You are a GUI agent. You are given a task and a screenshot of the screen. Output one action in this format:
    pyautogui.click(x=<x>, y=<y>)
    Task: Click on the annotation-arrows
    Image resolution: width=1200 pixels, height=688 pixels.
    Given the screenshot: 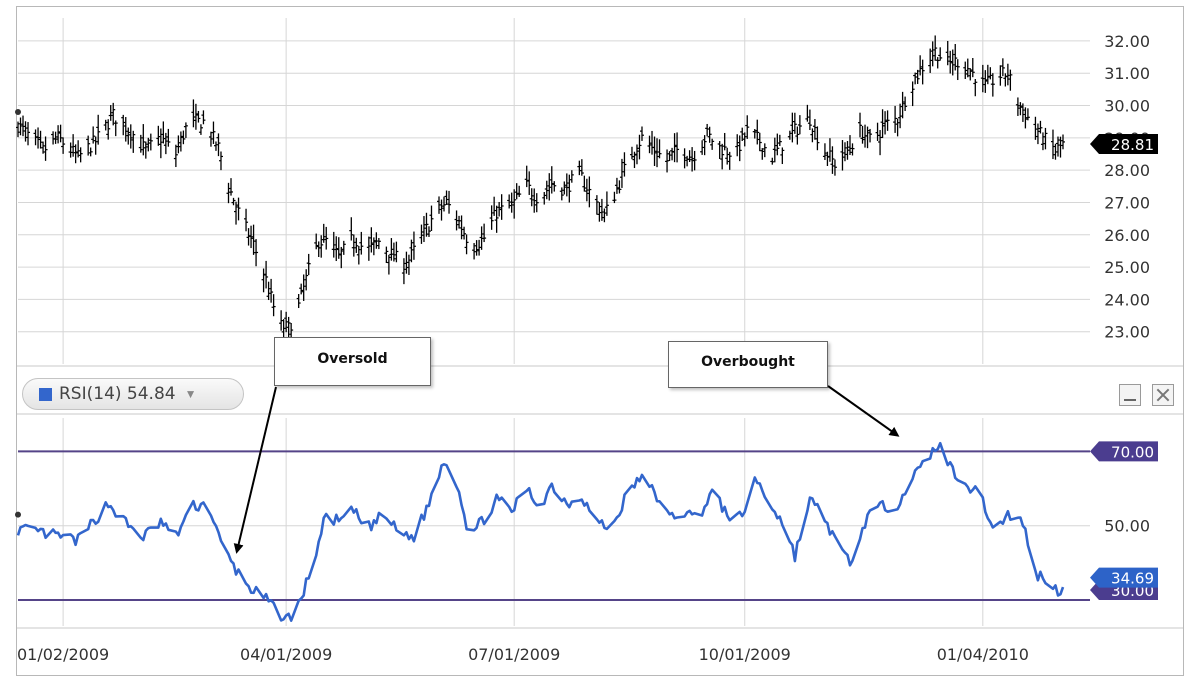 What is the action you would take?
    pyautogui.click(x=566, y=469)
    